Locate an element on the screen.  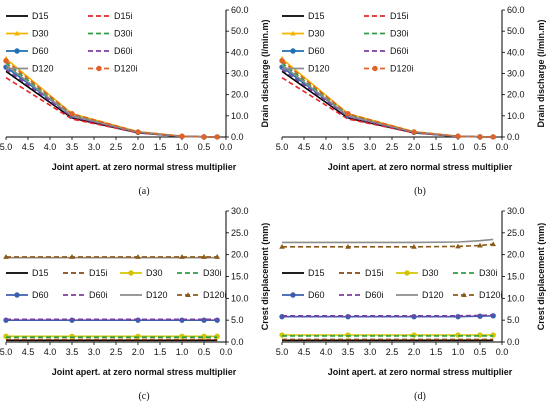
legend-label-D120i: D120i is located at coordinates (491, 295).